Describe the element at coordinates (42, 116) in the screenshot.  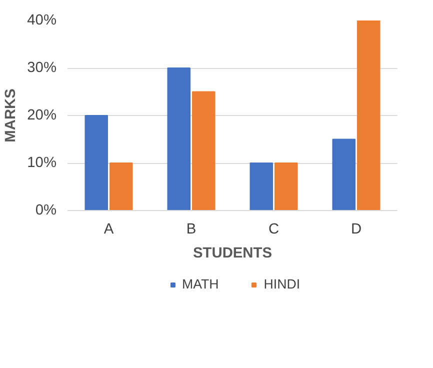
I see `y-tick-label: 20%` at that location.